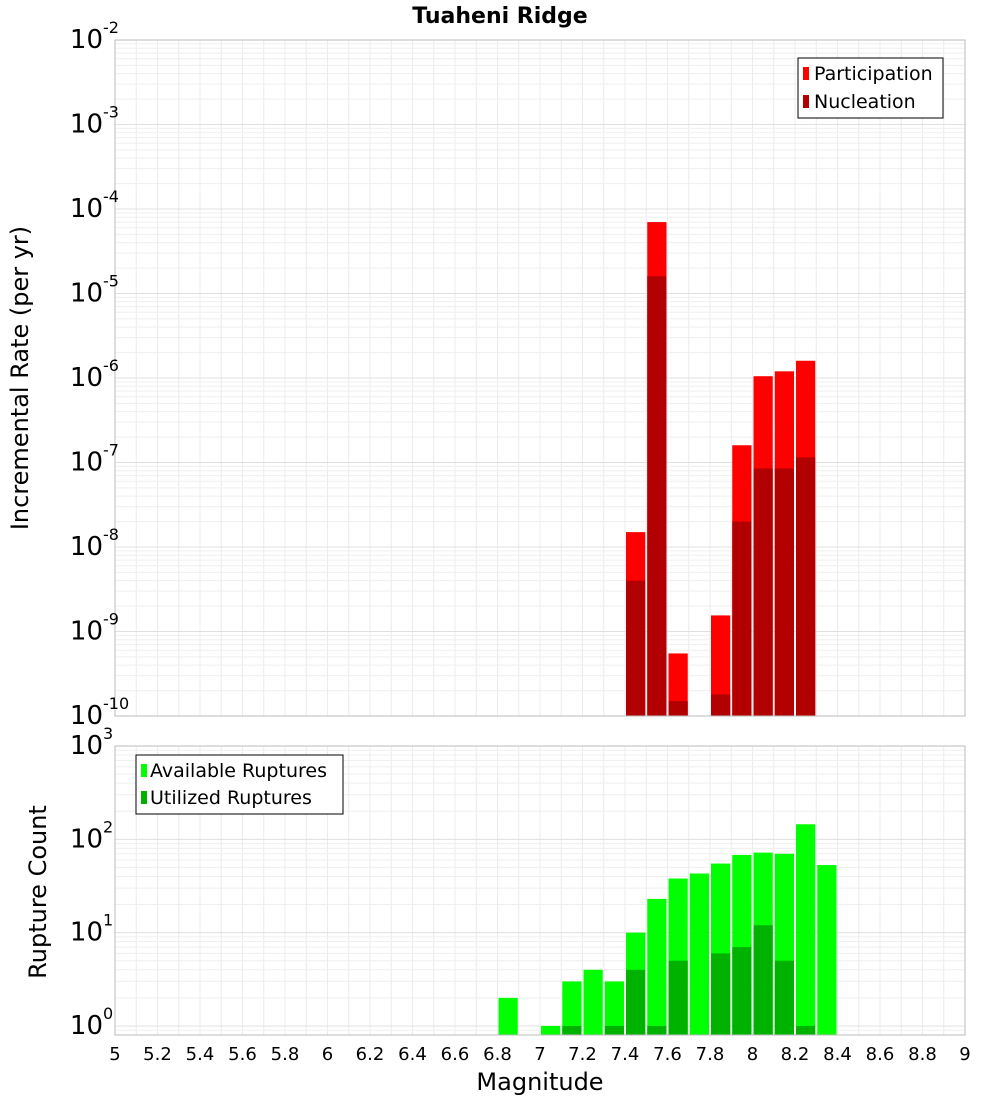 The image size is (1000, 1100). I want to click on top-legend: Participation Nucleation, so click(870, 88).